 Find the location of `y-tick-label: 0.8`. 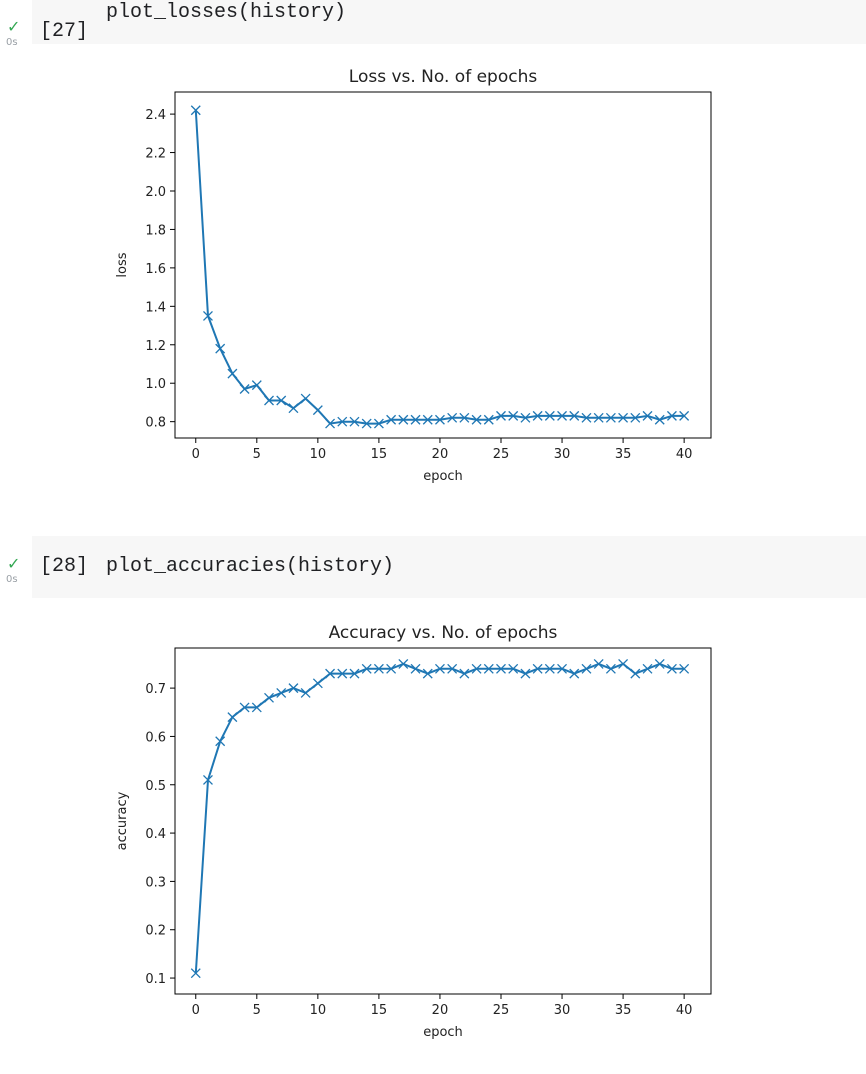

y-tick-label: 0.8 is located at coordinates (155, 423).